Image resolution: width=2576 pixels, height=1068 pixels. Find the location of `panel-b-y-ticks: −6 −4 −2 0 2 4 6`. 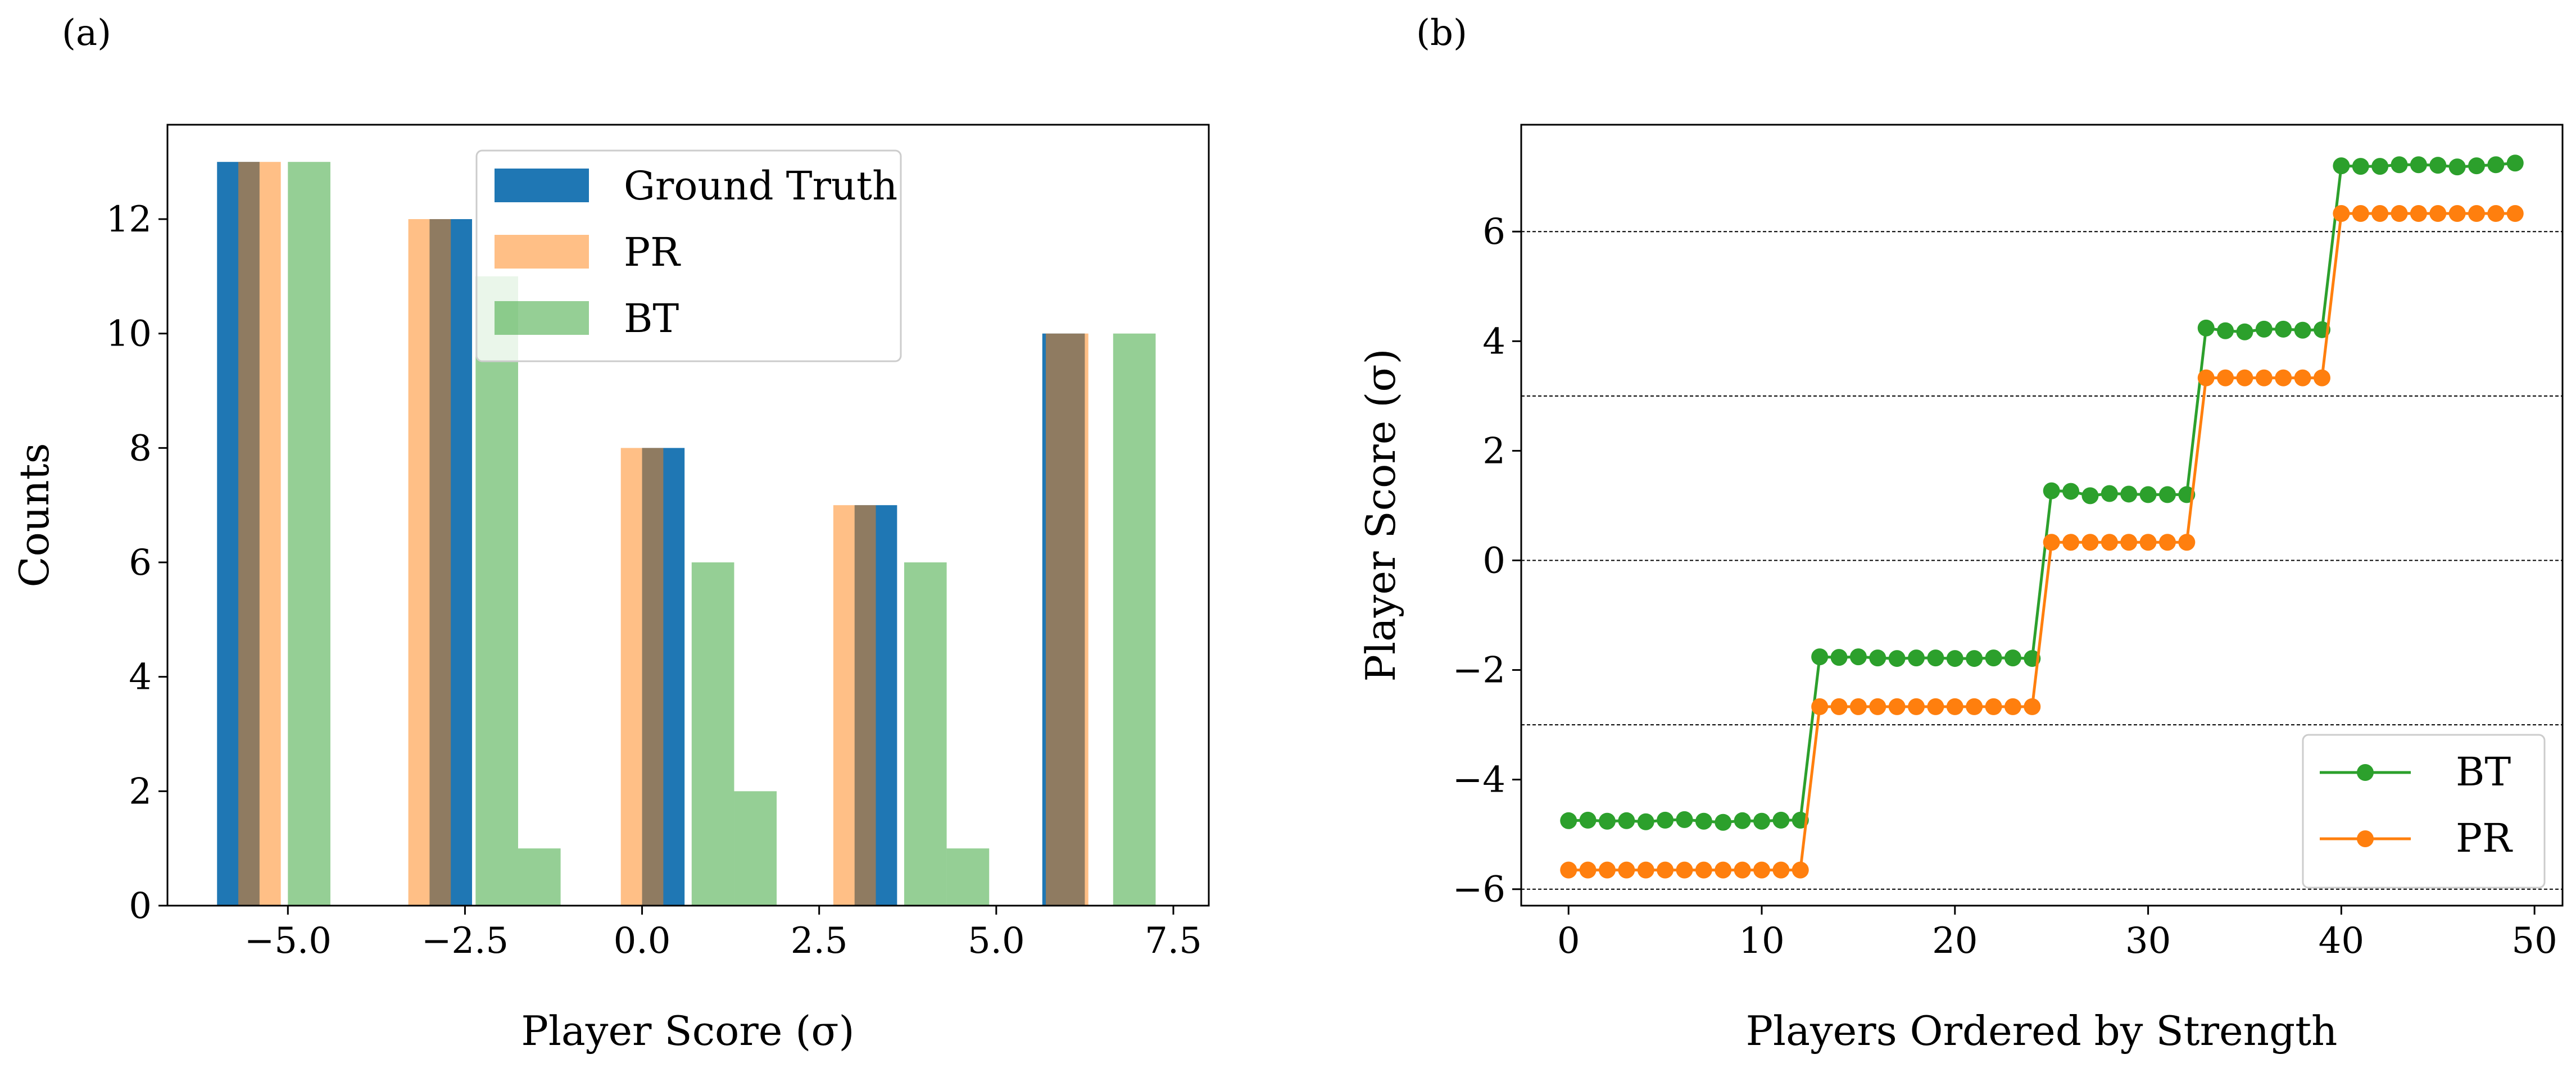

panel-b-y-ticks: −6 −4 −2 0 2 4 6 is located at coordinates (1487, 561).